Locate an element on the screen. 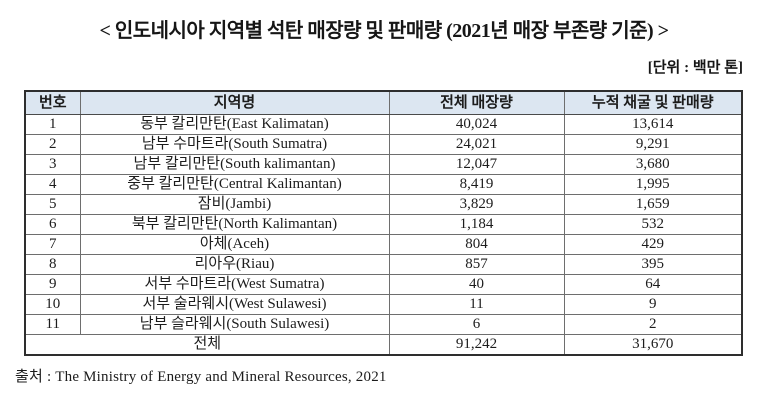 Image resolution: width=768 pixels, height=400 pixels. header-no: 번호 is located at coordinates (52, 102).